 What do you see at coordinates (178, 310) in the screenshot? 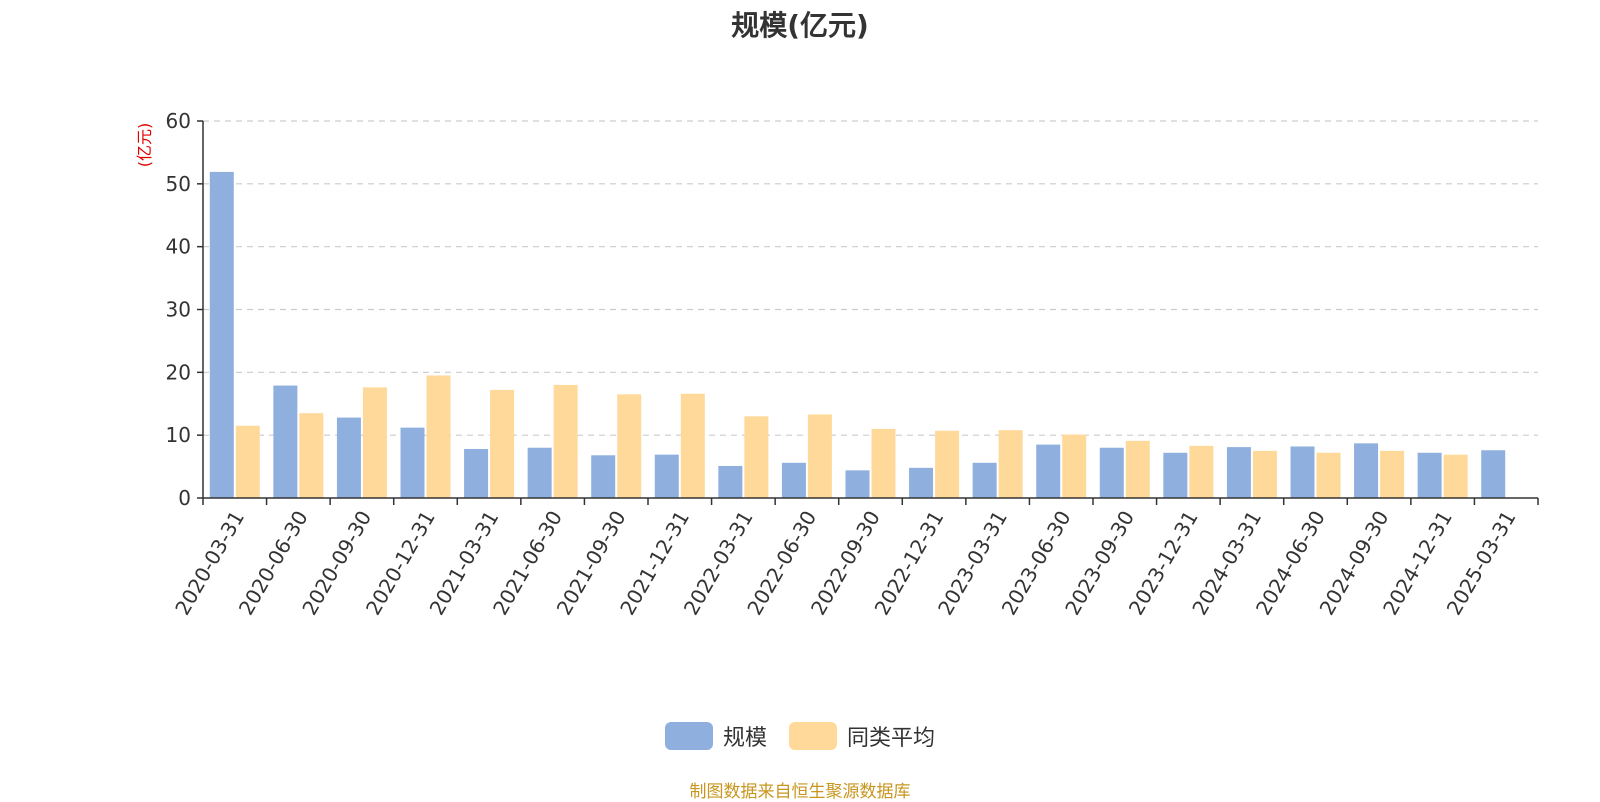
I see `y-tick-label: 30` at bounding box center [178, 310].